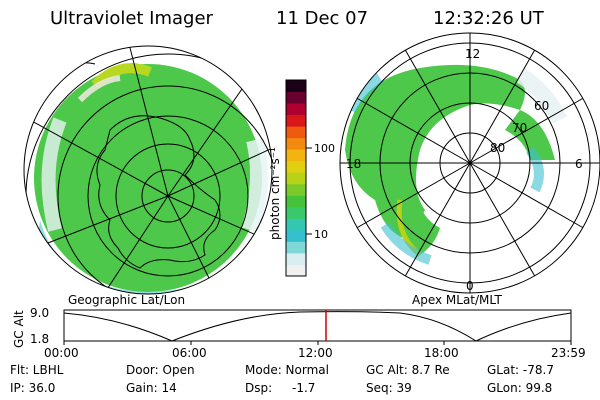 The width and height of the screenshot is (600, 400). What do you see at coordinates (258, 388) in the screenshot?
I see `dsp-label: Dsp:` at bounding box center [258, 388].